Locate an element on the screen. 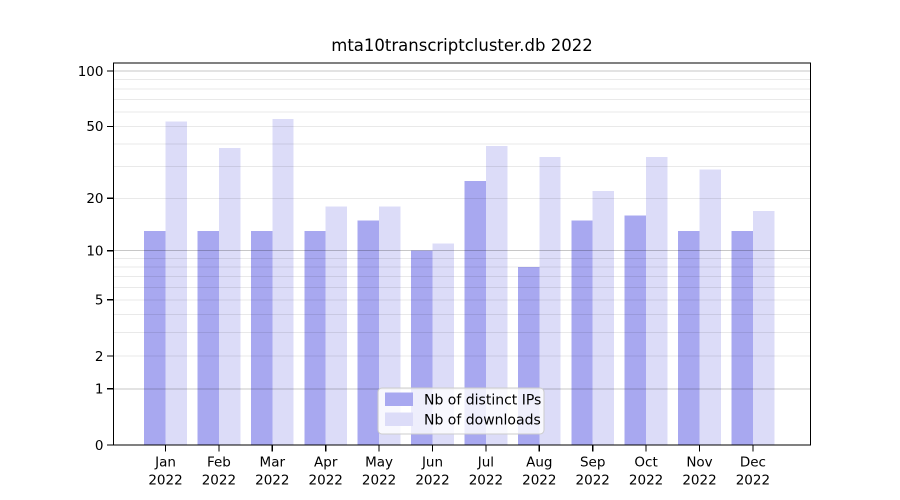 The width and height of the screenshot is (900, 500). legend-swatch-series1 is located at coordinates (399, 419).